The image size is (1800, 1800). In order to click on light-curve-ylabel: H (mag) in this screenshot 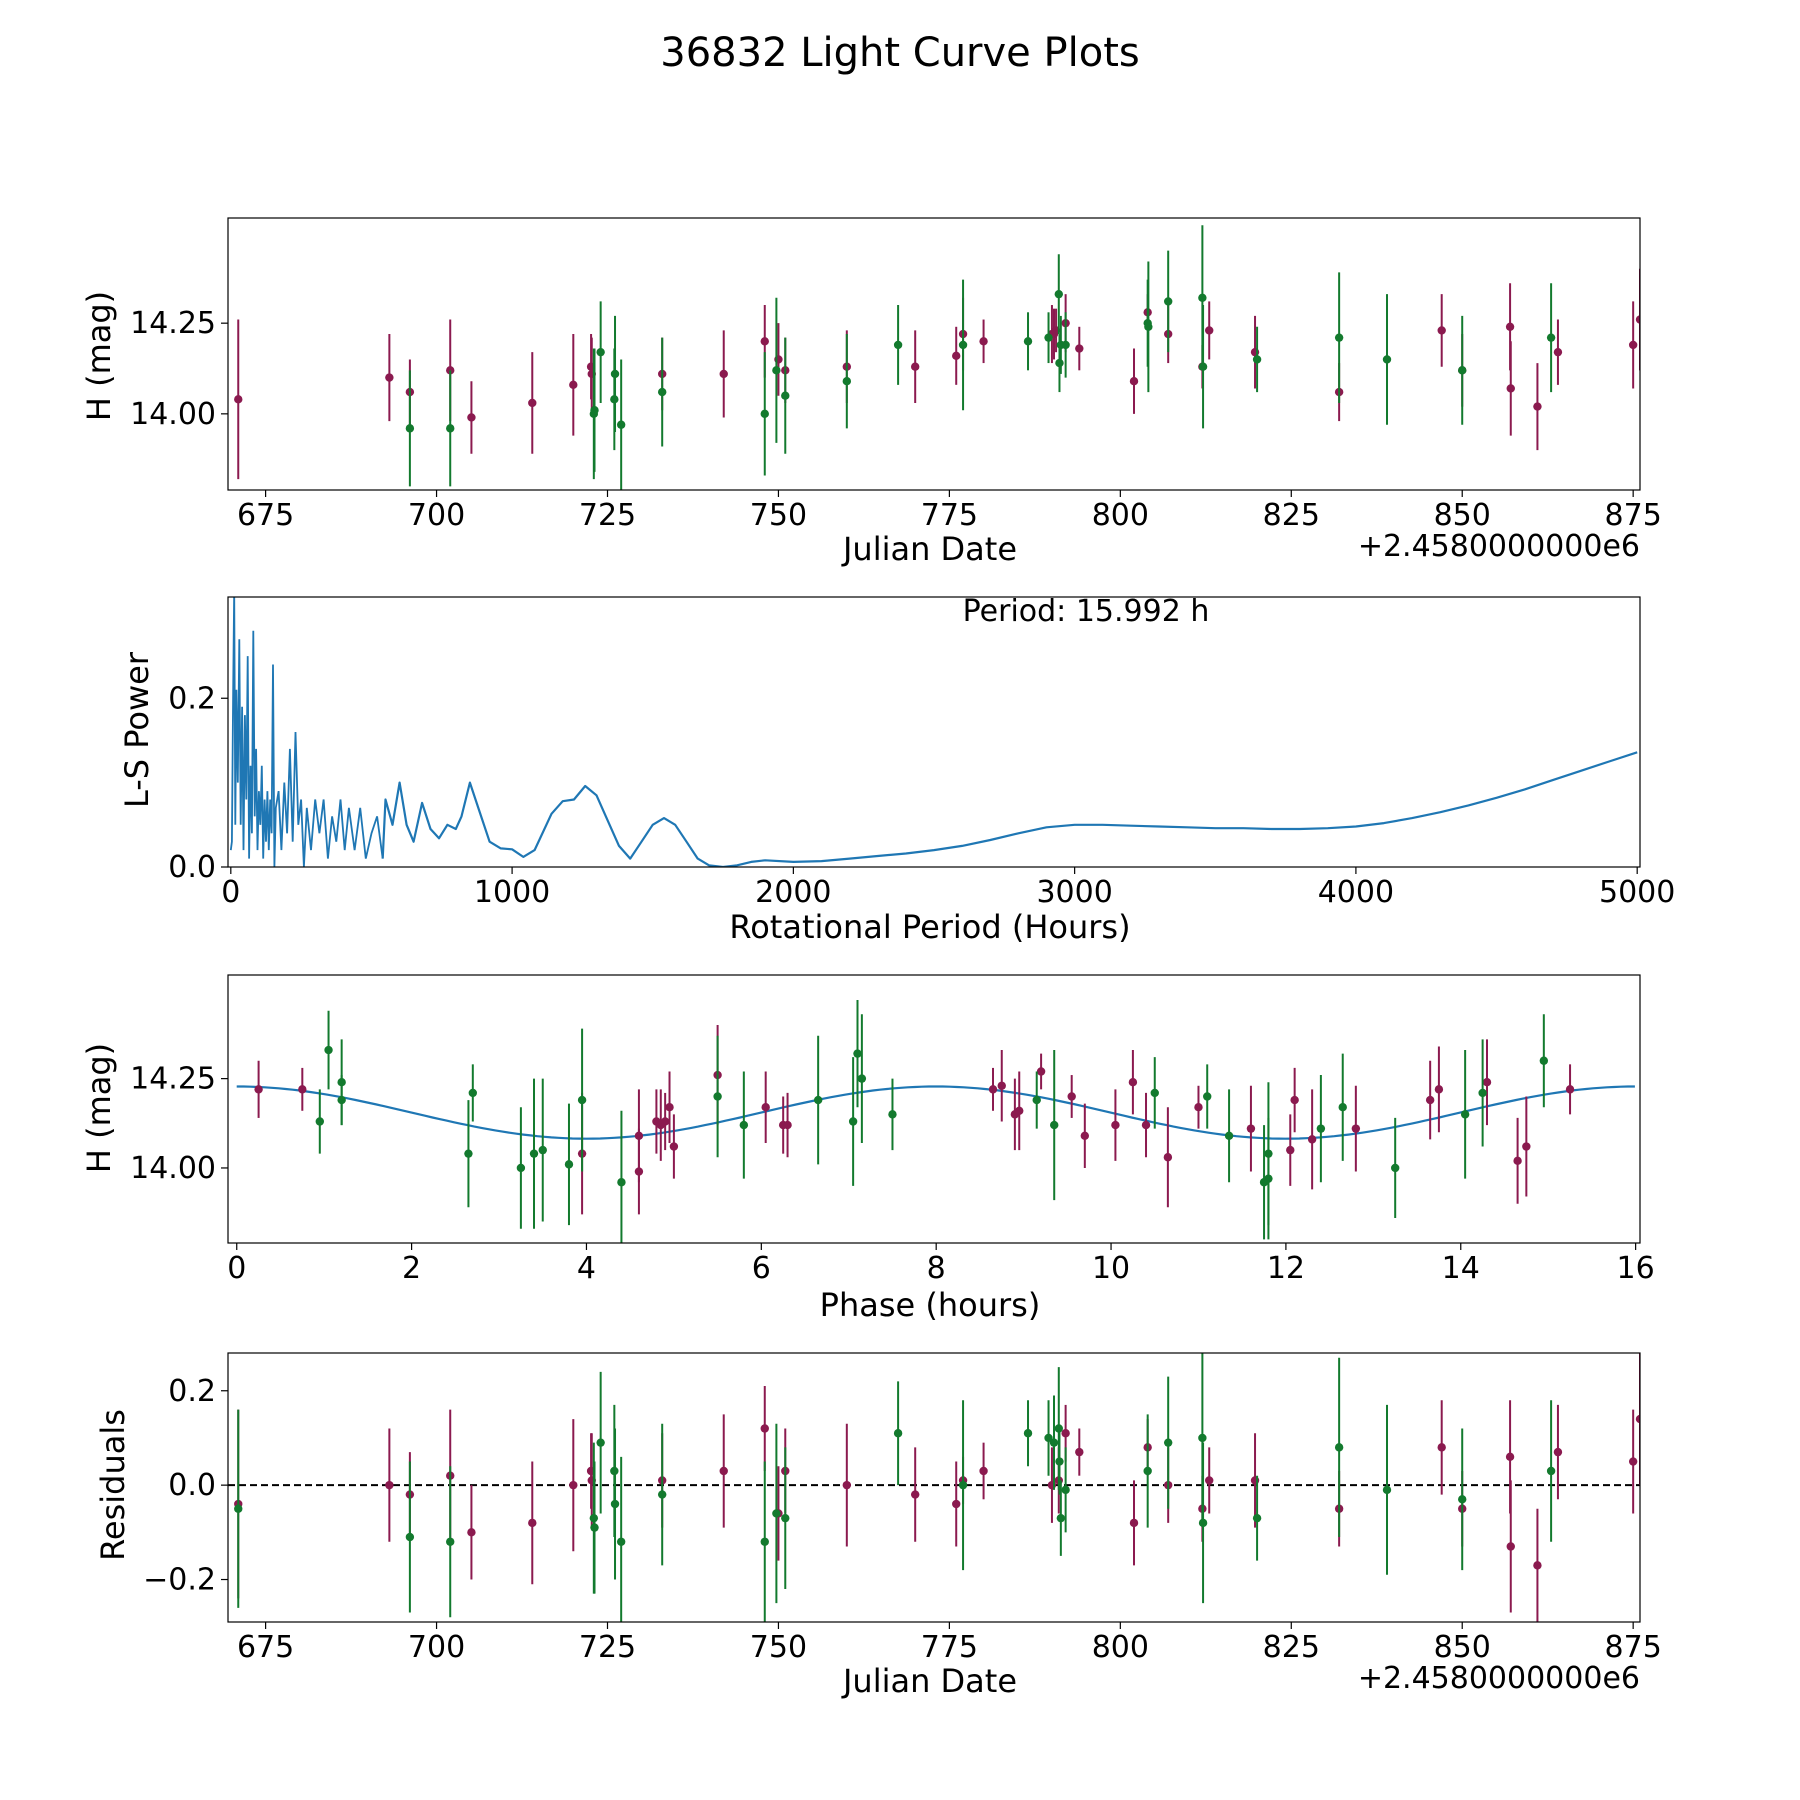, I will do `click(99, 356)`.